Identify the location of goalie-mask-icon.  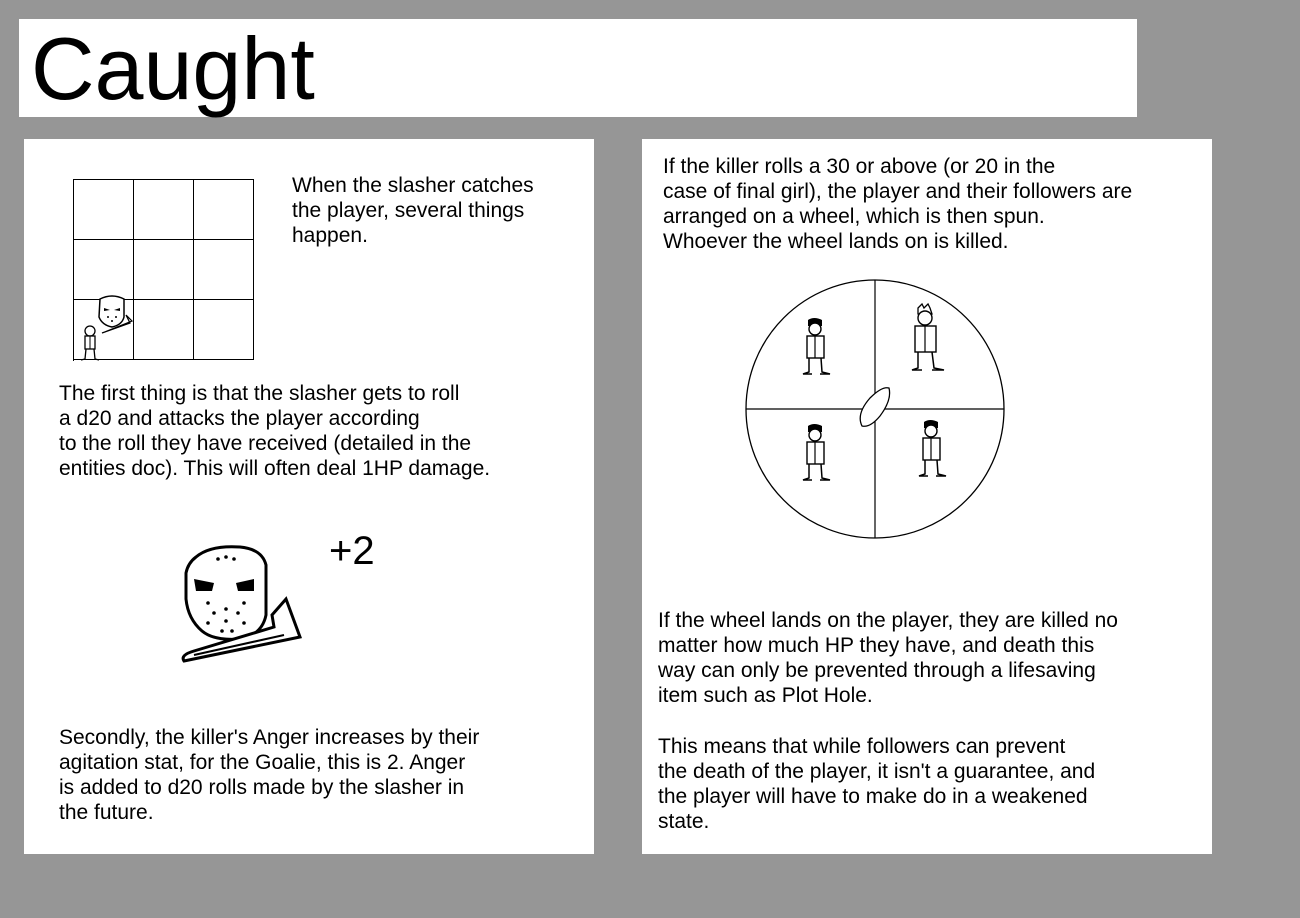
(116, 314).